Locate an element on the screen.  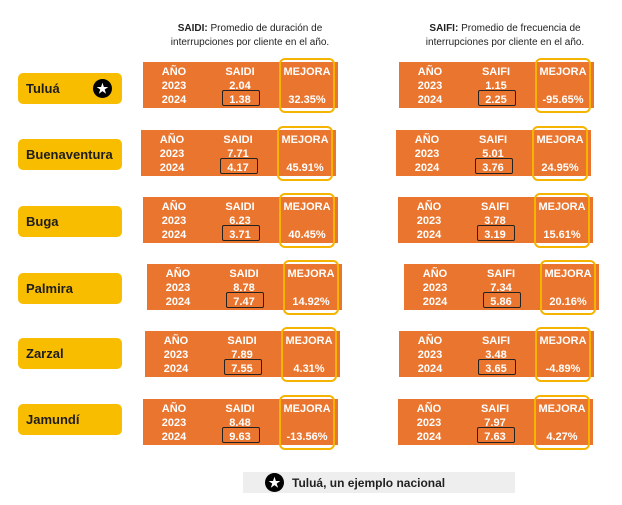
city-label: Buenaventura is located at coordinates (70, 154).